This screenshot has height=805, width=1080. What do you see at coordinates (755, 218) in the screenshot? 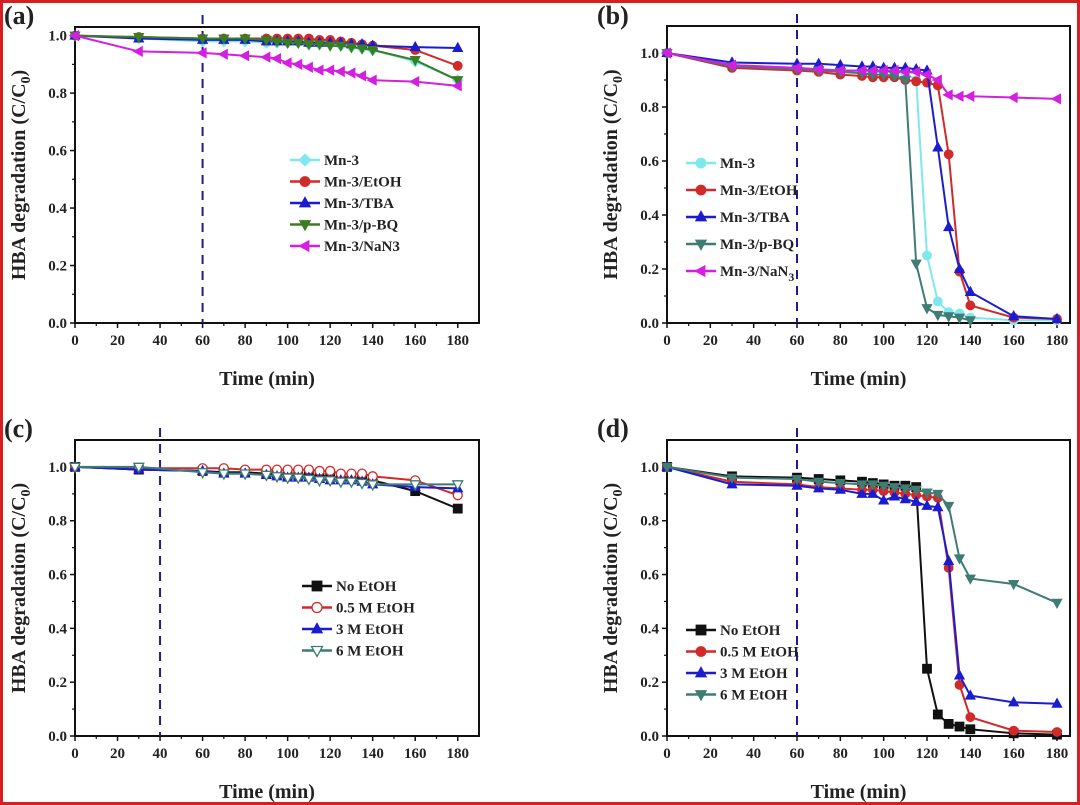
I see `legend-label: Mn-3/TBA` at bounding box center [755, 218].